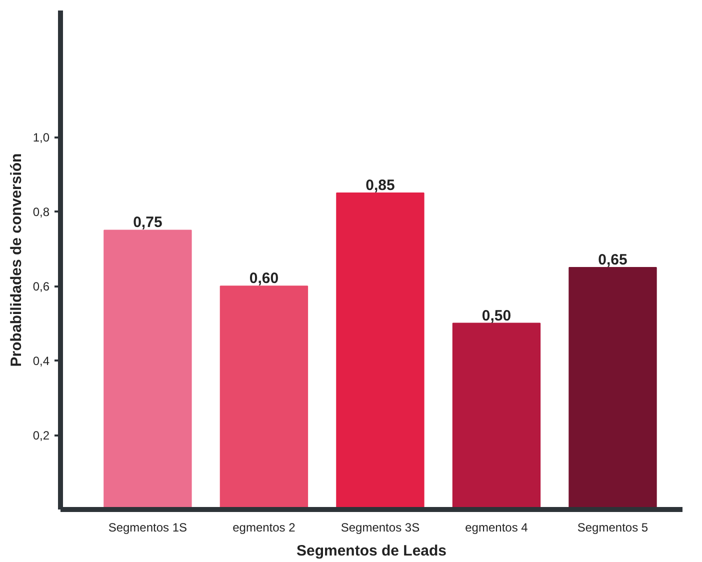  I want to click on y-tick-label: 0,2, so click(41, 435).